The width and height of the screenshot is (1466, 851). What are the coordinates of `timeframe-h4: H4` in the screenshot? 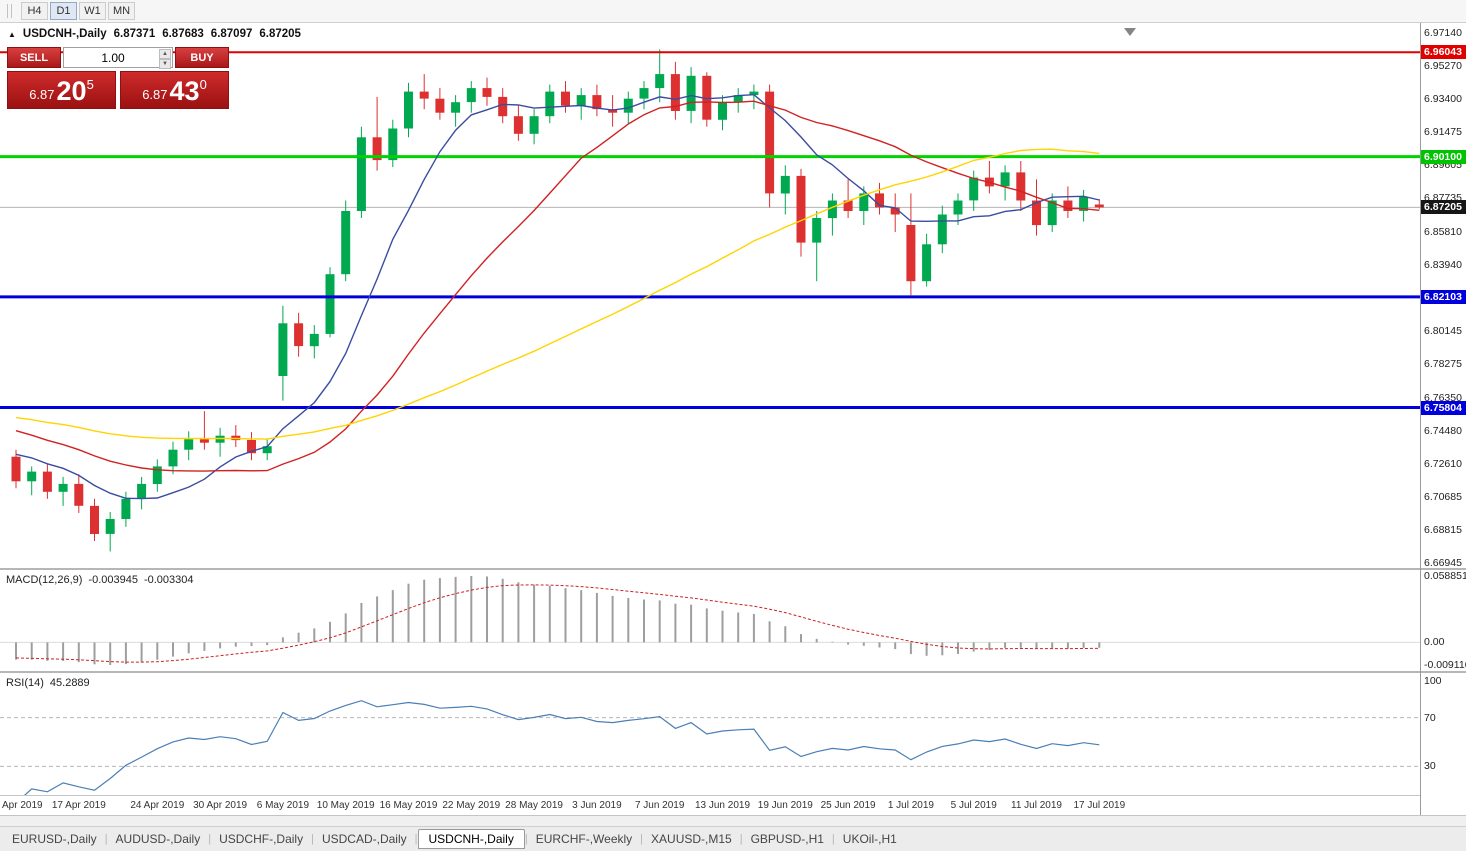 It's located at (34, 11).